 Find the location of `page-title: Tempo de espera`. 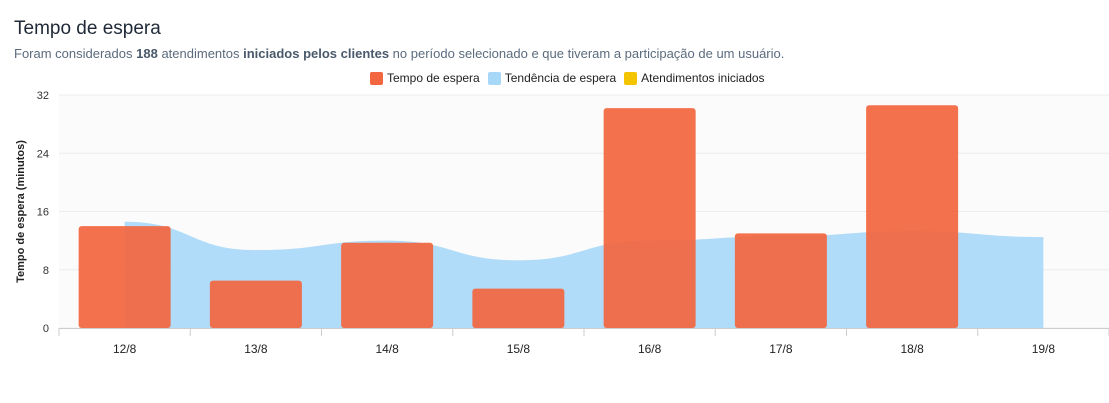

page-title: Tempo de espera is located at coordinates (87, 28).